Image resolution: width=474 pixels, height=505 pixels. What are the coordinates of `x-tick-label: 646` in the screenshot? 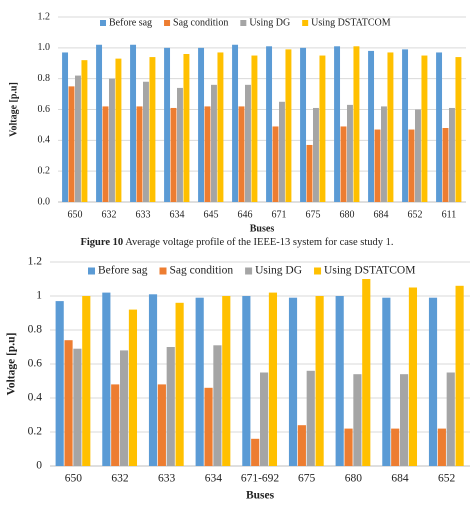 It's located at (245, 214).